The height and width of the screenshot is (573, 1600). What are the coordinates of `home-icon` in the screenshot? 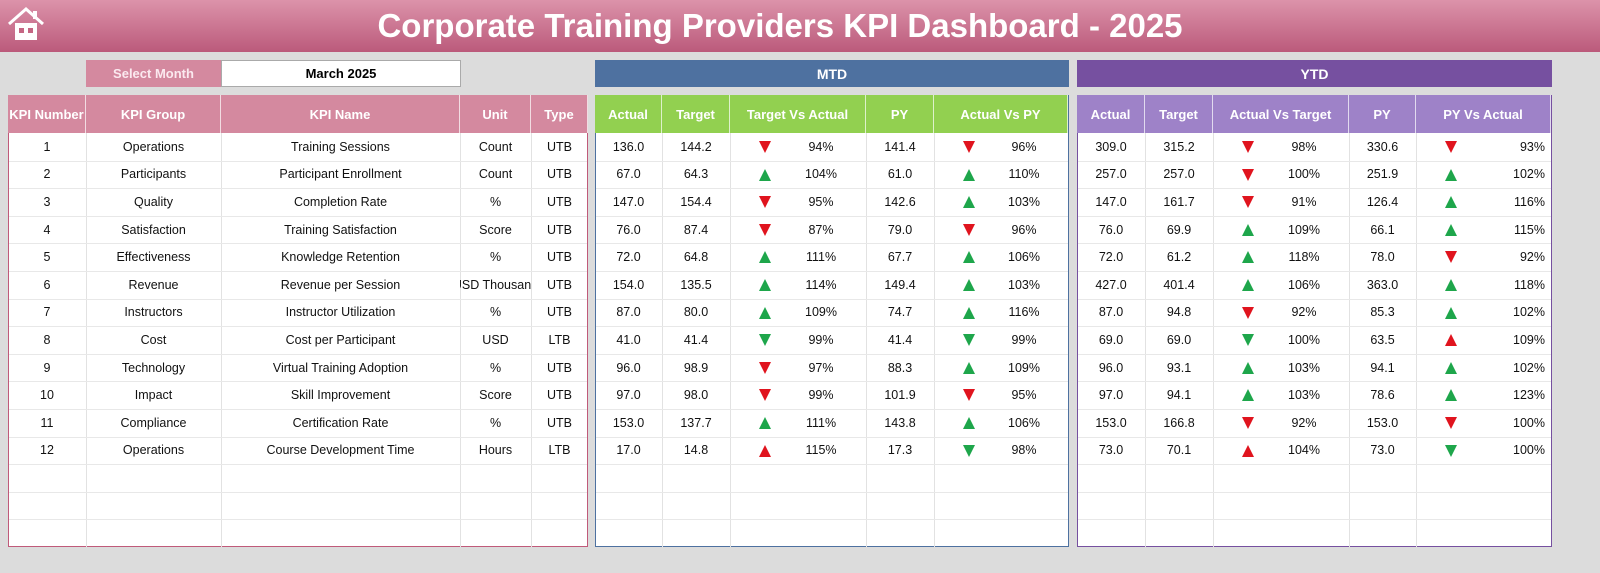 It's located at (26, 24).